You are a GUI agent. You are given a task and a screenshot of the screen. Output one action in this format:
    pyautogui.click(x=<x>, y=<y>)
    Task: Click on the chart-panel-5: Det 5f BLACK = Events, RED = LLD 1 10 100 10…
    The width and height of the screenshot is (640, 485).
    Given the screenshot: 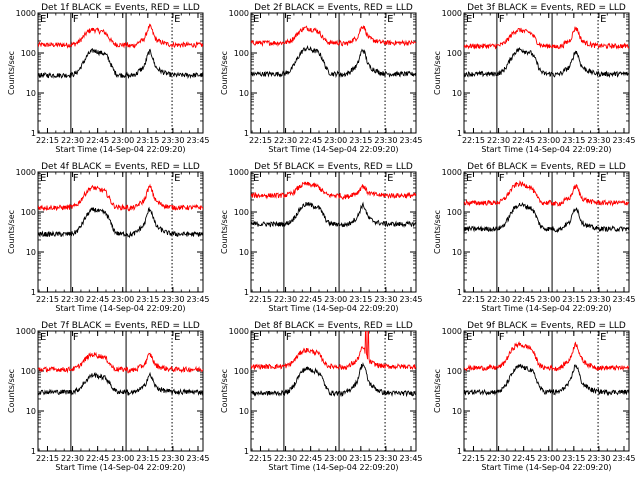 What is the action you would take?
    pyautogui.click(x=321, y=237)
    